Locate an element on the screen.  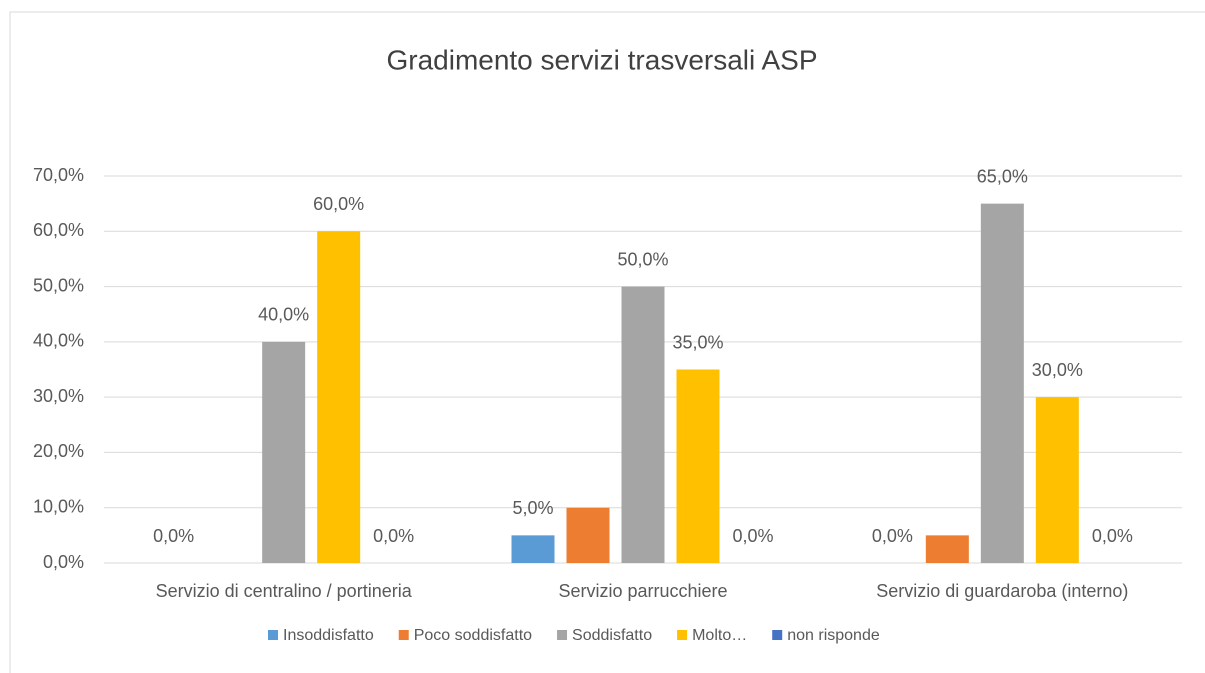
y-tick-label: 50,0% is located at coordinates (58, 285).